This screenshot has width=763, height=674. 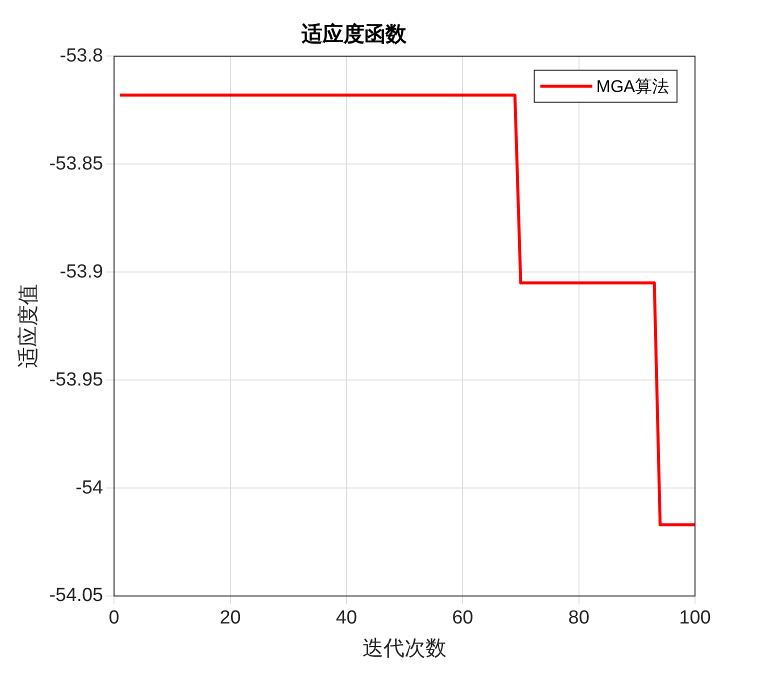 What do you see at coordinates (28, 326) in the screenshot?
I see `y-axis-title: 适应度值` at bounding box center [28, 326].